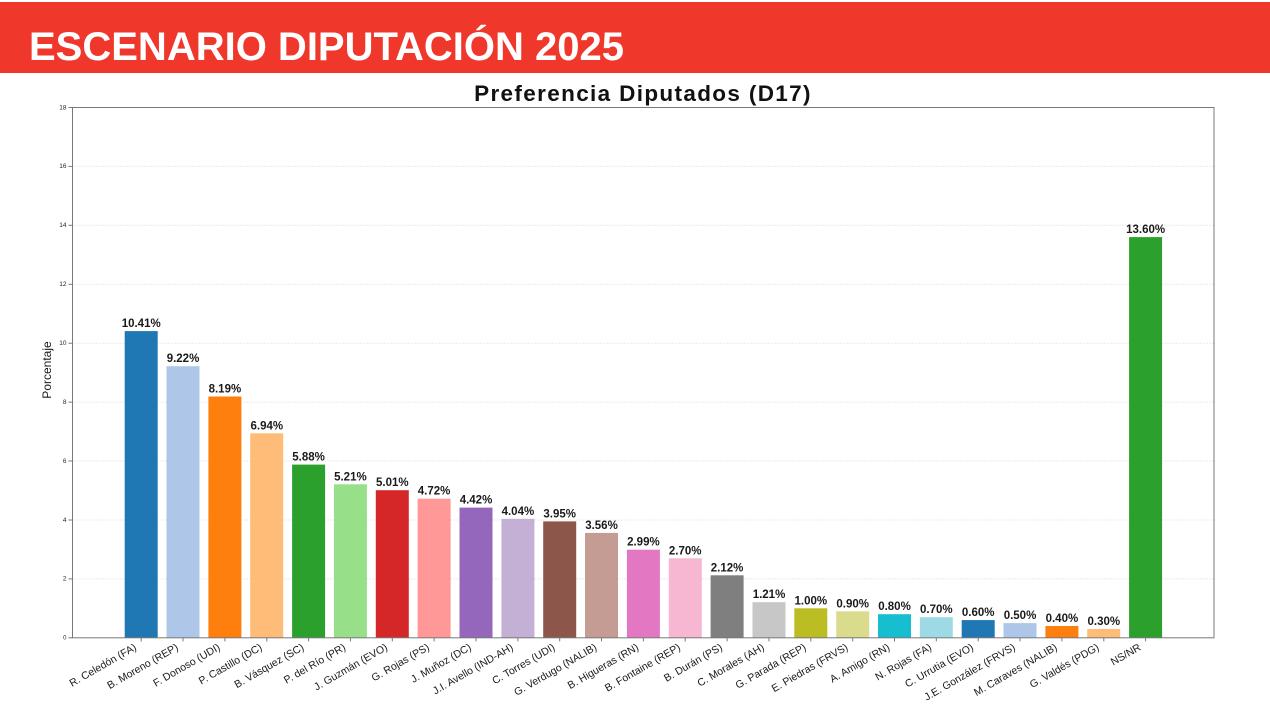 This screenshot has height=725, width=1270. I want to click on svg-text: 13.60%, so click(1145, 230).